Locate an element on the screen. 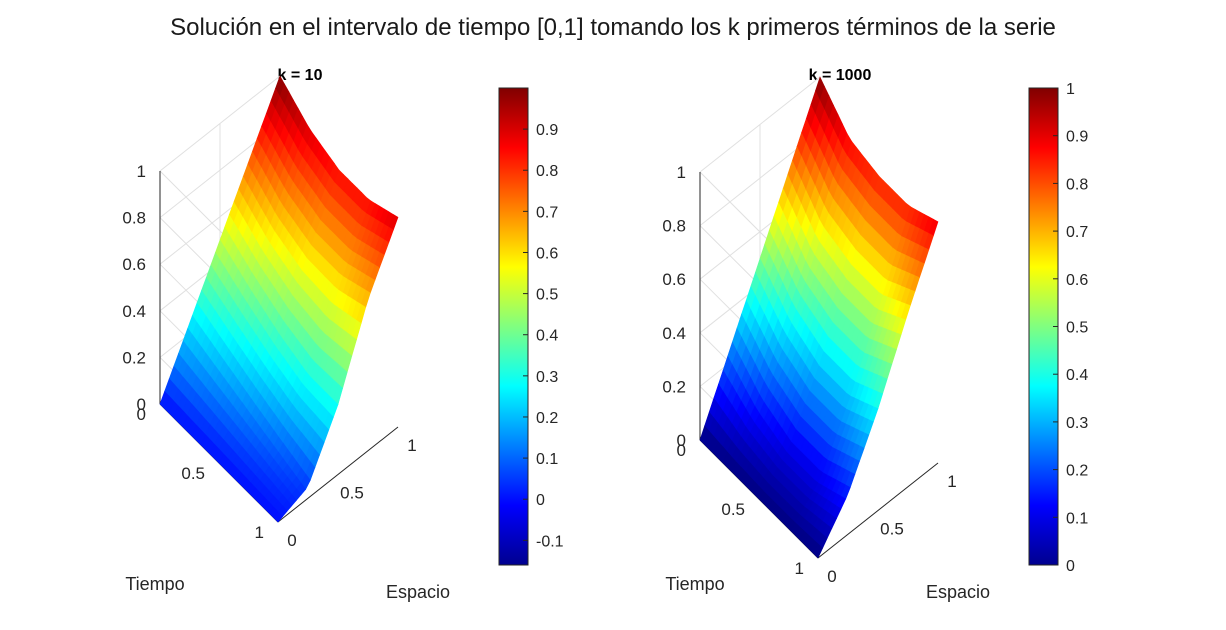  colorbar-tick-label: -0.1 is located at coordinates (550, 541).